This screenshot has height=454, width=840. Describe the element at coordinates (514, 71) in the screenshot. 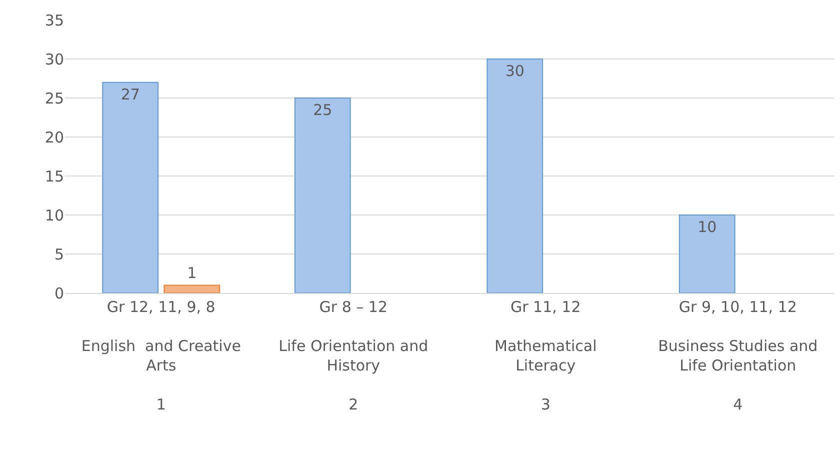

I see `data-label: 30` at that location.